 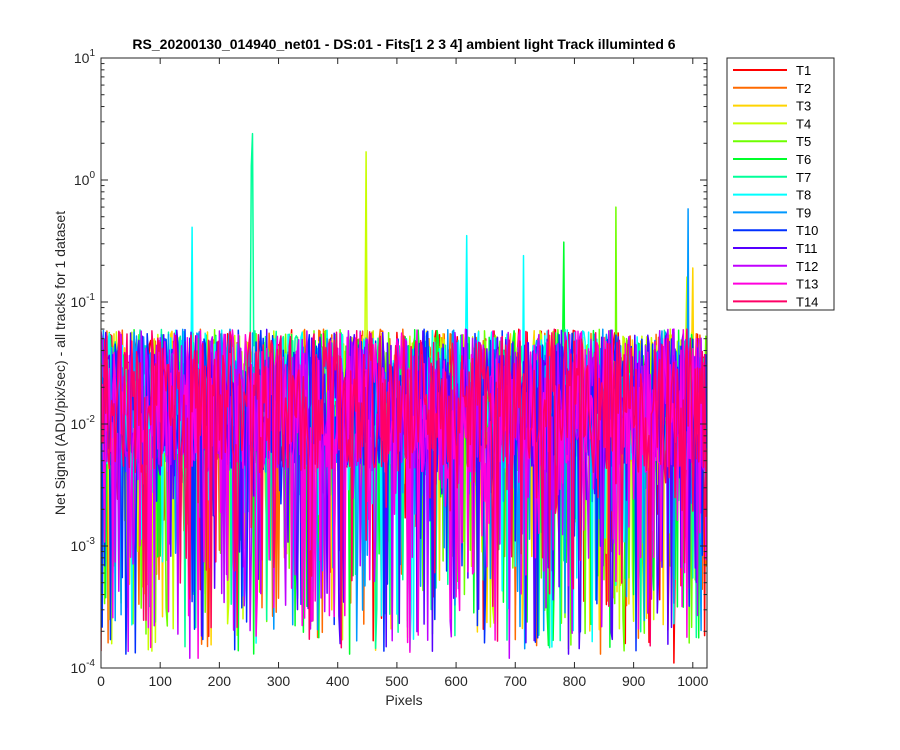 What do you see at coordinates (161, 681) in the screenshot?
I see `x-tick-label: 100` at bounding box center [161, 681].